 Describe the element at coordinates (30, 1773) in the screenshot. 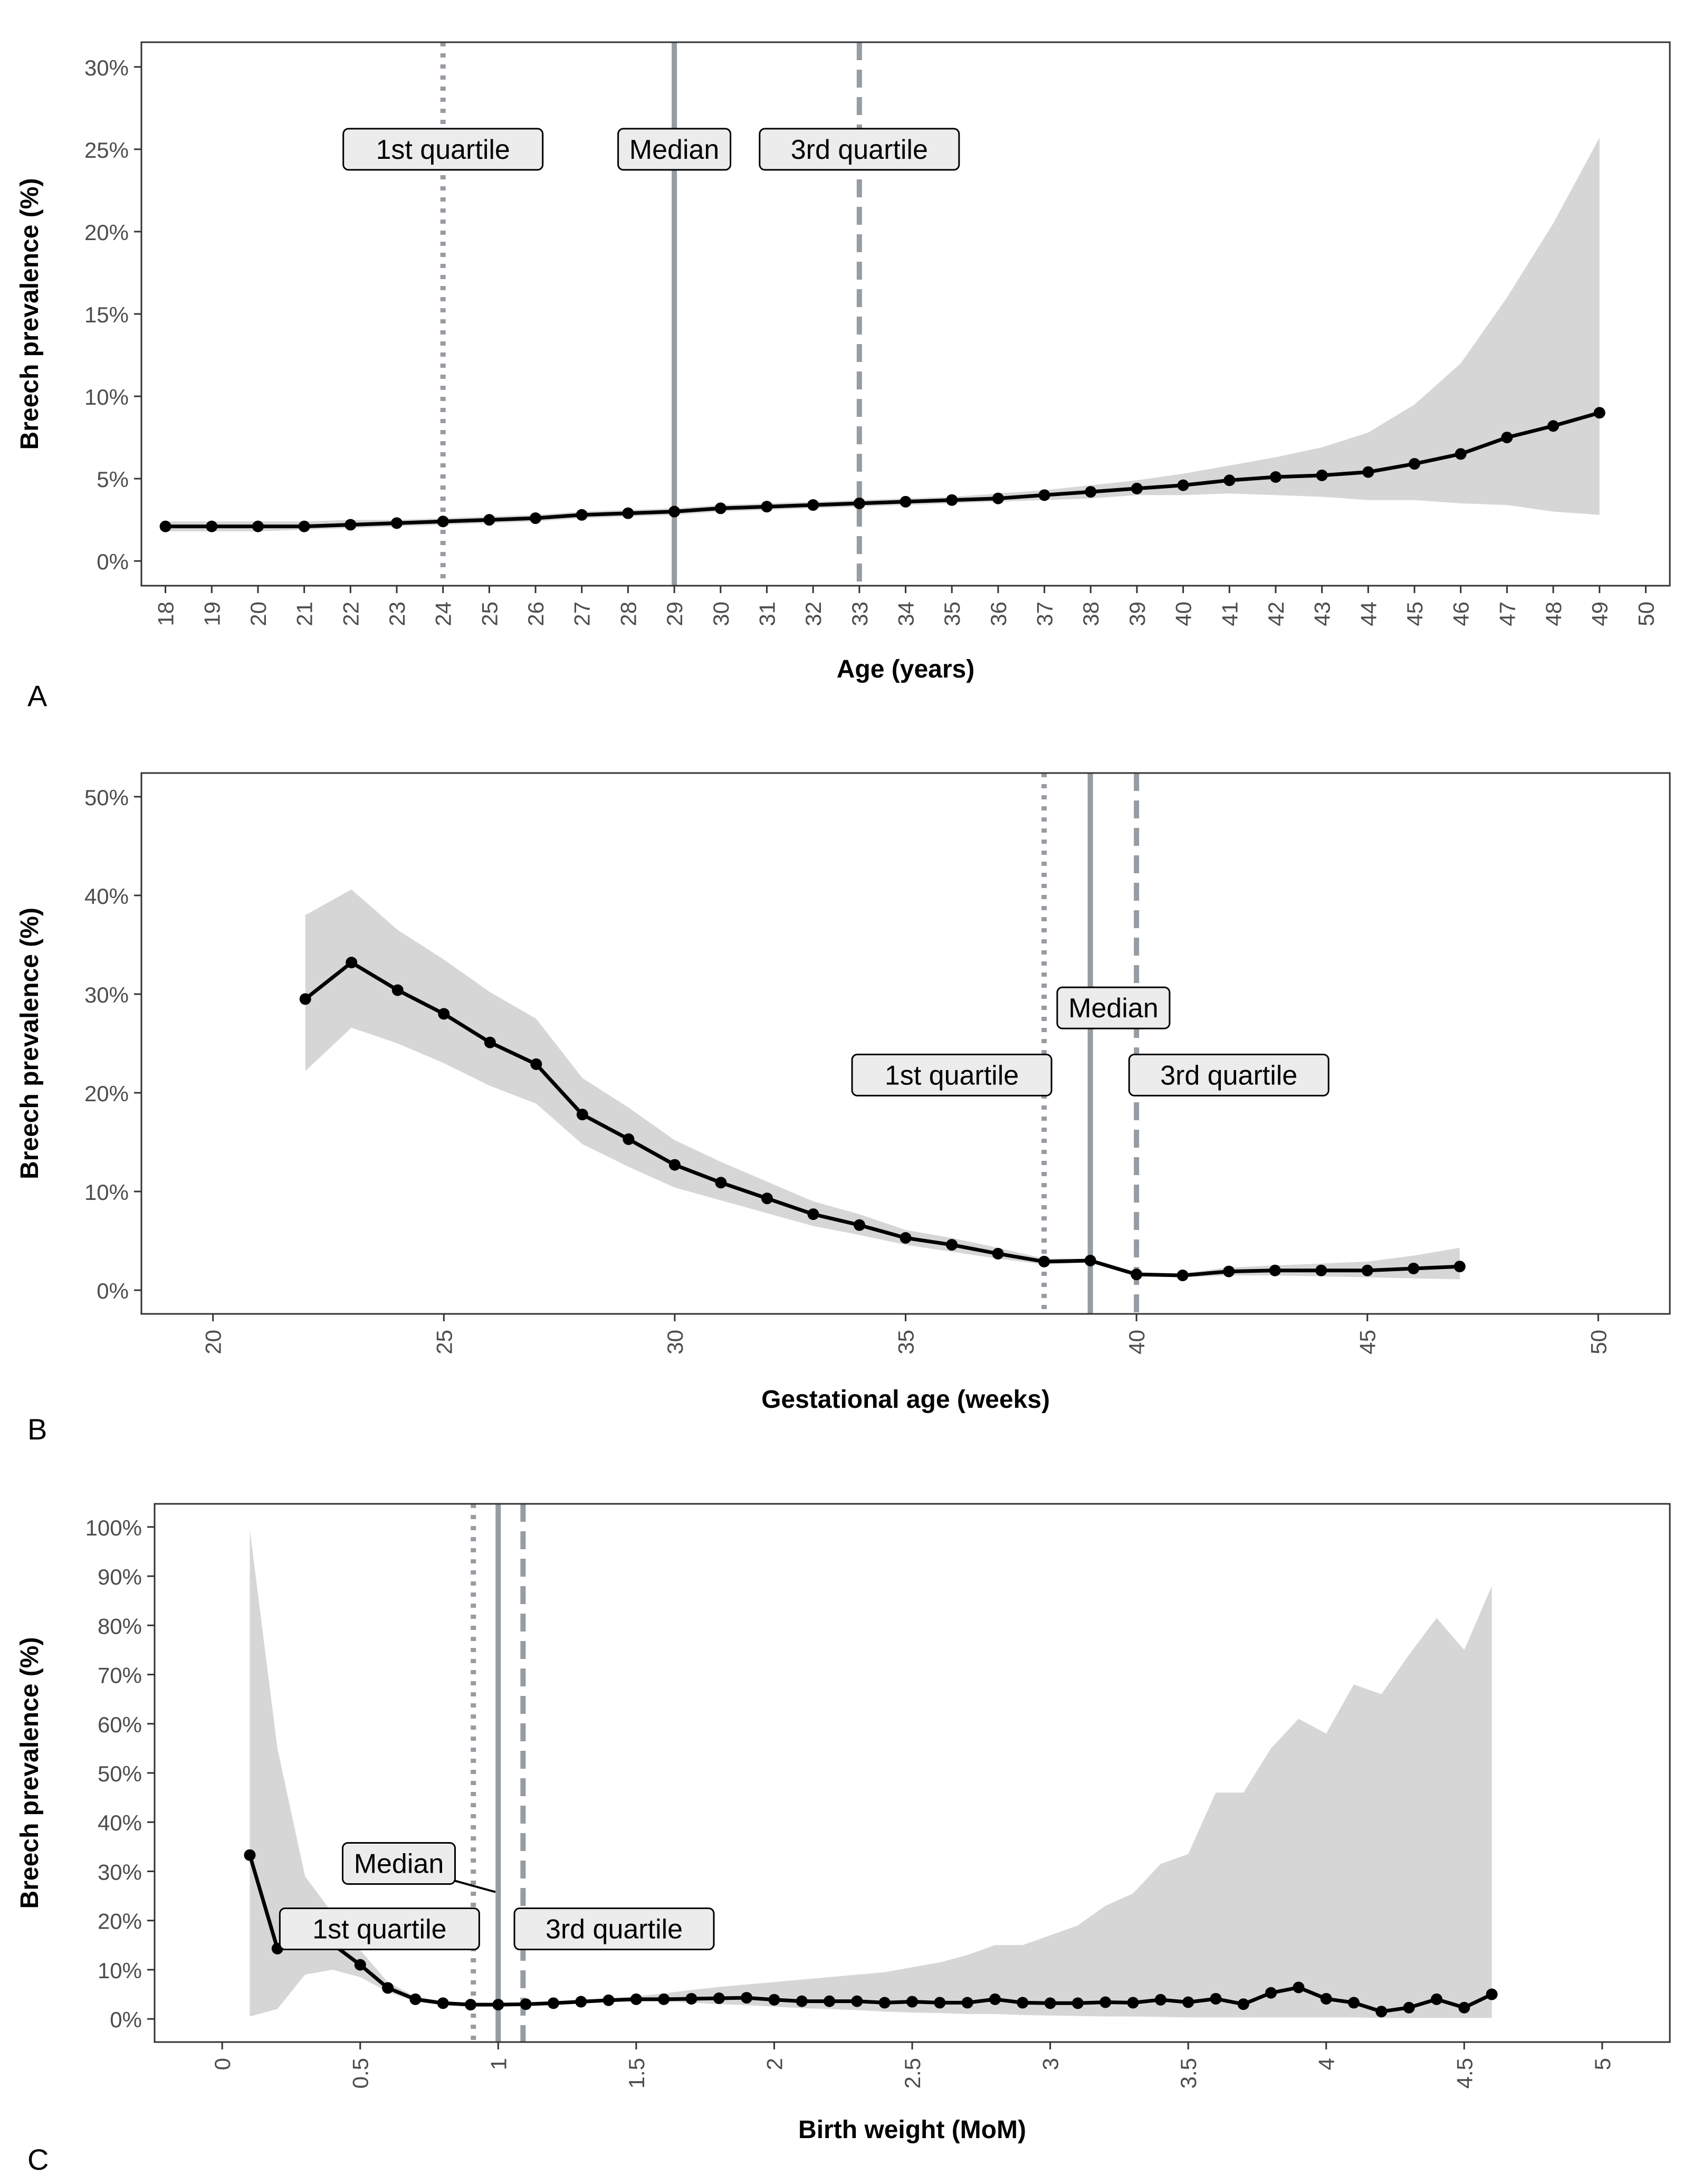

I see `y-axis-title: Breech prevalence (%)` at that location.